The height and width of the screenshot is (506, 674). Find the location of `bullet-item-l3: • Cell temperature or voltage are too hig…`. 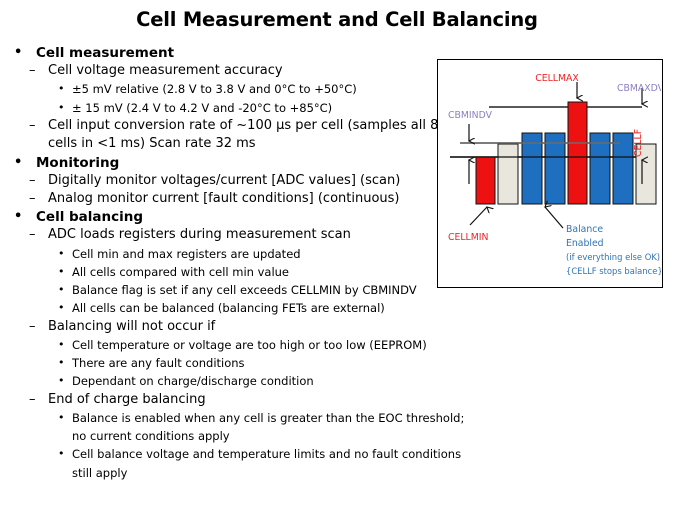

bullet-item-l3: • Cell temperature or voltage are too hig… is located at coordinates (275, 345).